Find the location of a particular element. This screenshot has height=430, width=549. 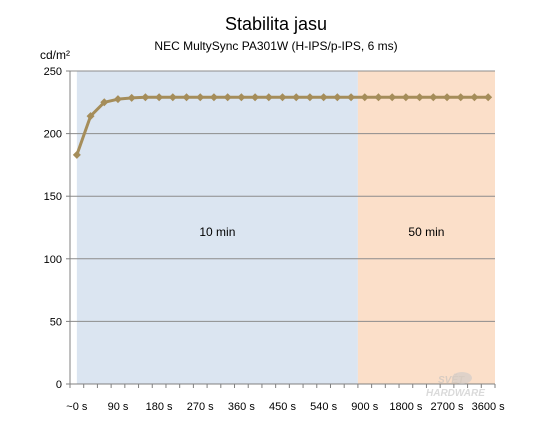

watermark-line2: HARDWARE is located at coordinates (455, 393).